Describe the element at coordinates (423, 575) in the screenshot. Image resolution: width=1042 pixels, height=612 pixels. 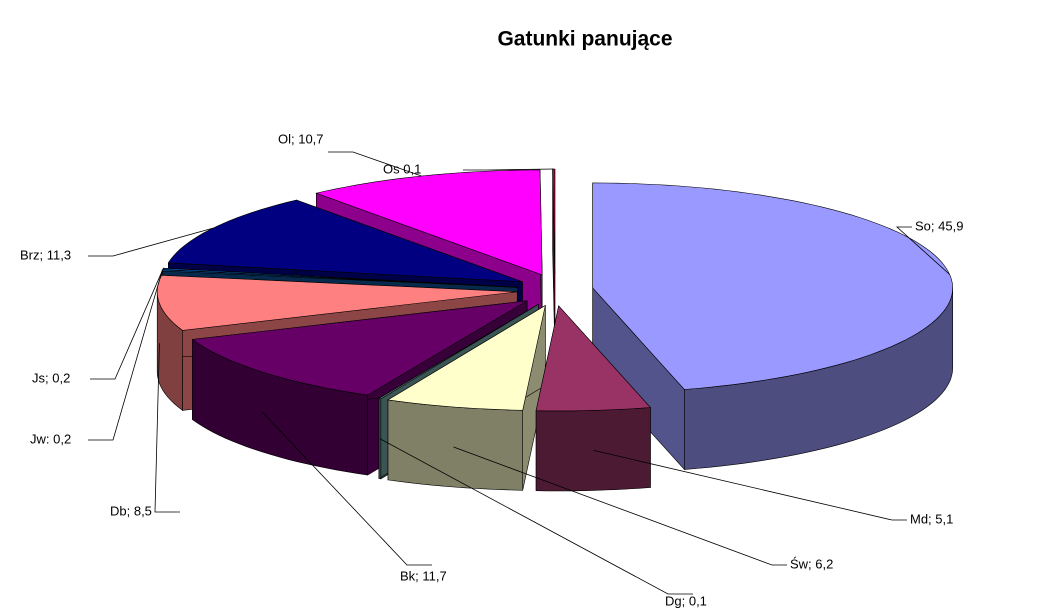
I see `data-label: Bk; 11,7` at that location.